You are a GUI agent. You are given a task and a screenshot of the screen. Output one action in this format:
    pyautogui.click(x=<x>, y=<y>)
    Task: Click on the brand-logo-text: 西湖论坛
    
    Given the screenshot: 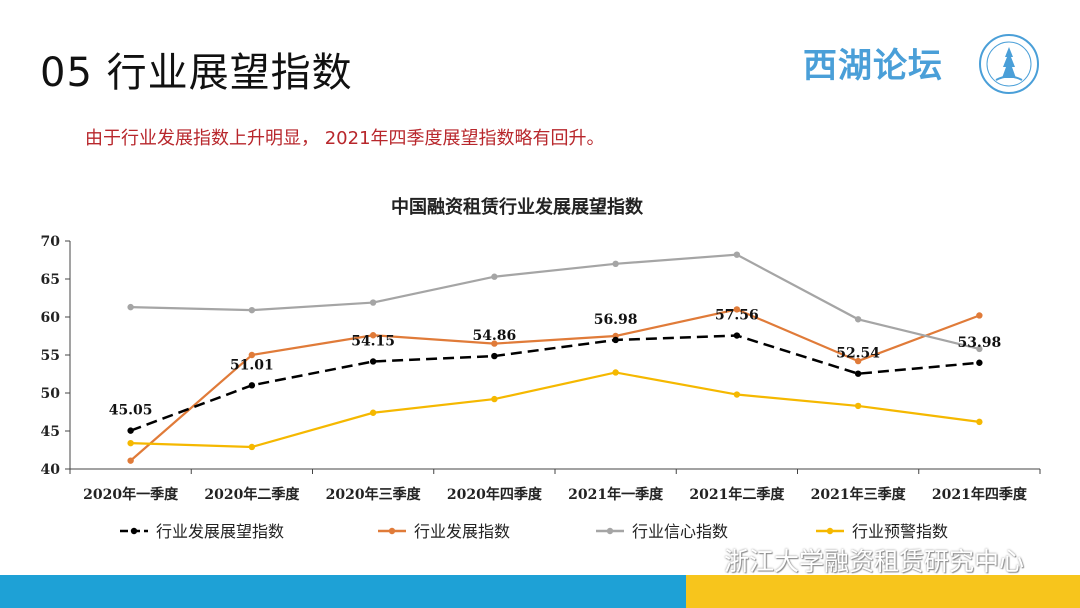 What is the action you would take?
    pyautogui.click(x=873, y=66)
    